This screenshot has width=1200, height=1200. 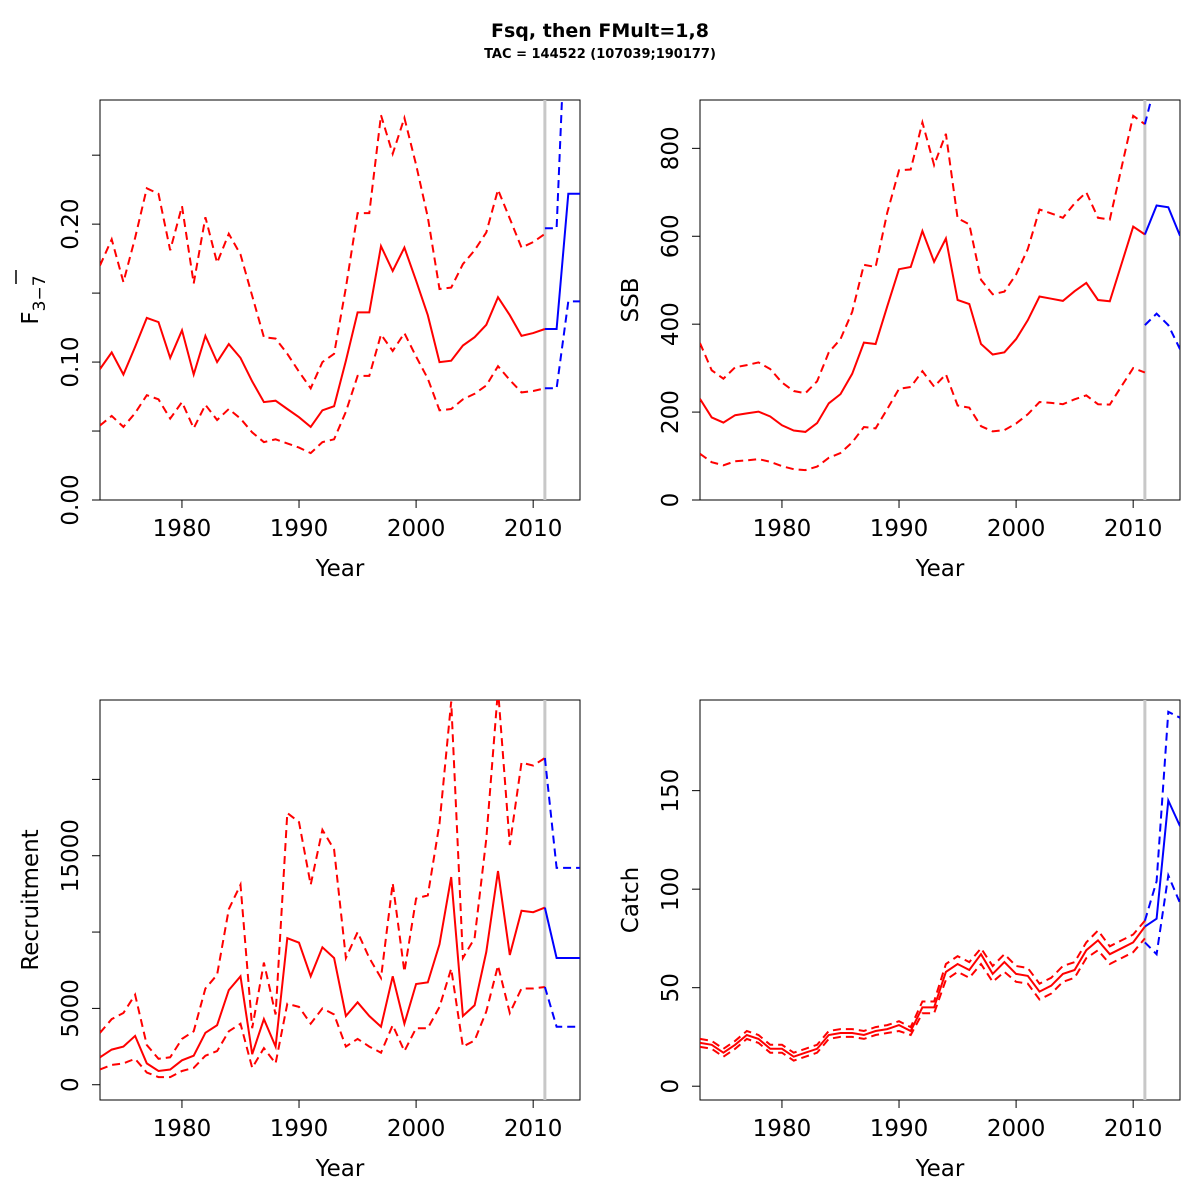 I want to click on y-axis-label: F3−7, so click(x=34, y=299).